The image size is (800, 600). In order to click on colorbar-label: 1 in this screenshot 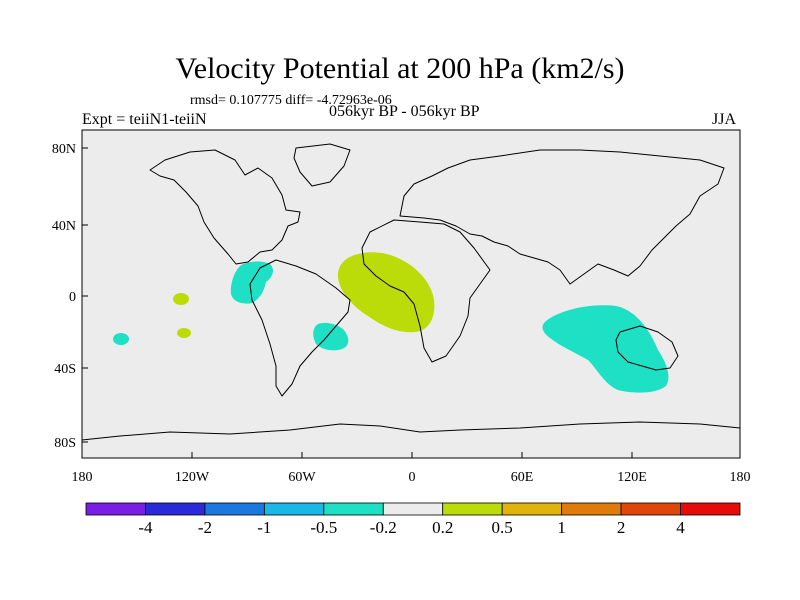, I will do `click(561, 527)`.